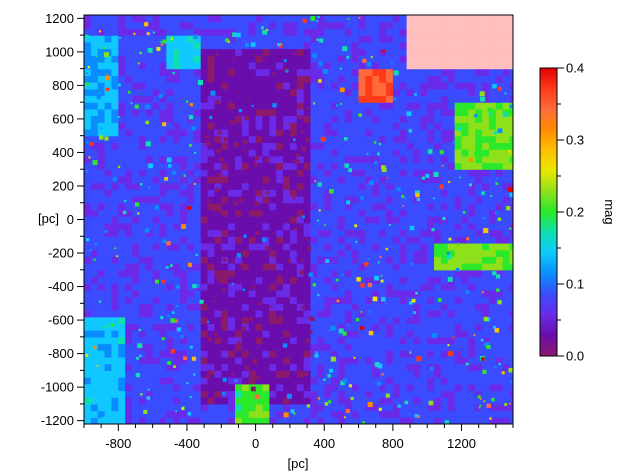 The image size is (626, 472). What do you see at coordinates (187, 443) in the screenshot?
I see `x-tick-label: -400` at bounding box center [187, 443].